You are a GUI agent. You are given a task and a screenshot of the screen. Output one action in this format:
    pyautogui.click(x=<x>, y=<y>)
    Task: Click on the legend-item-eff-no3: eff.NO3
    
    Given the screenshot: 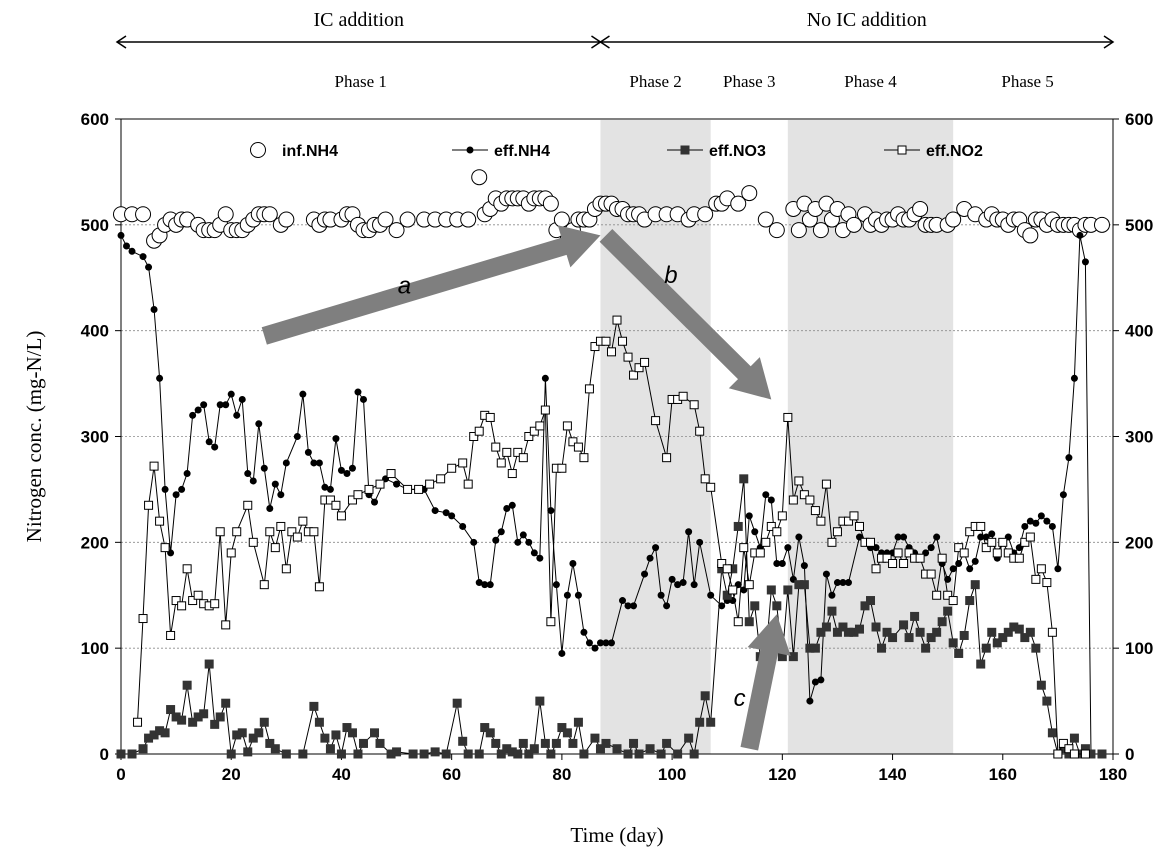 What is the action you would take?
    pyautogui.click(x=716, y=151)
    